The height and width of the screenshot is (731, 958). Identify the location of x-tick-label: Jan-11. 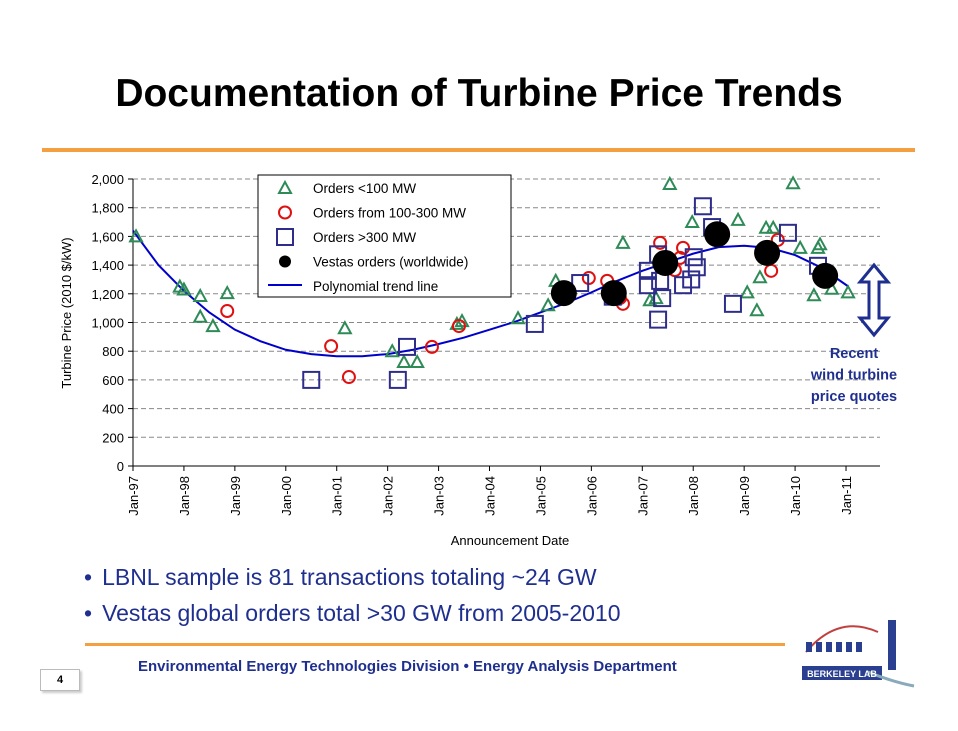
(846, 495).